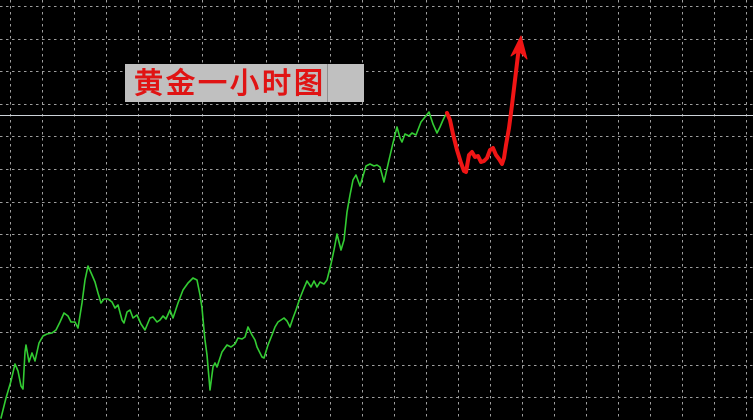  What do you see at coordinates (483, 107) in the screenshot?
I see `forecast-annotation-line` at bounding box center [483, 107].